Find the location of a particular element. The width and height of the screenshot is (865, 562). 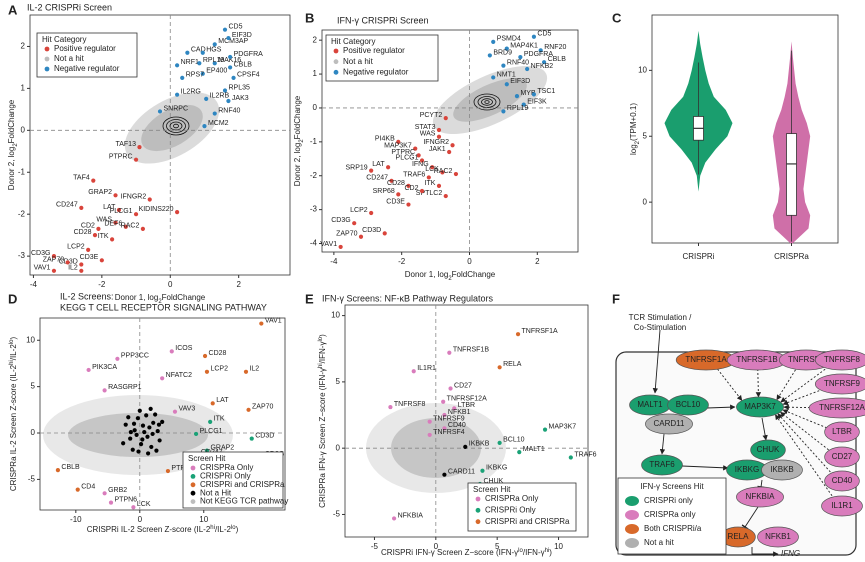

legend-label: CRISPRa only is located at coordinates (670, 514).